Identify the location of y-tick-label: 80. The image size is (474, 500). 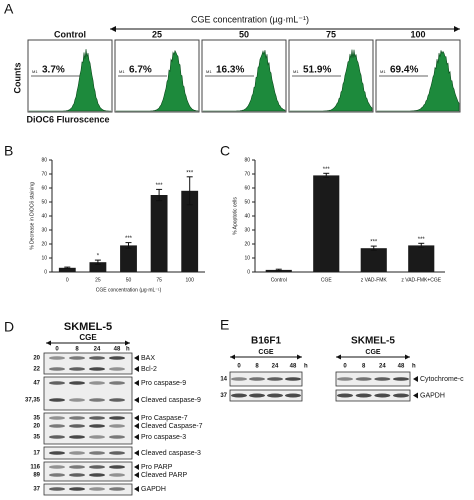
(247, 160).